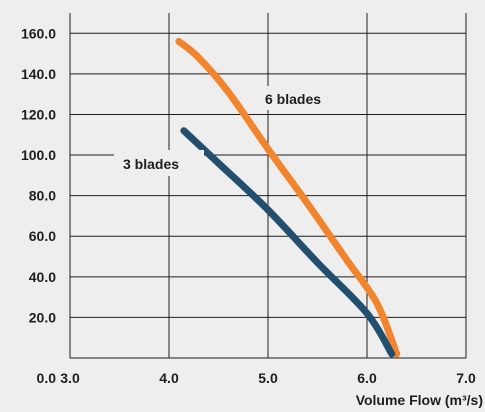  I want to click on y-tick-label: 0.0, so click(47, 378).